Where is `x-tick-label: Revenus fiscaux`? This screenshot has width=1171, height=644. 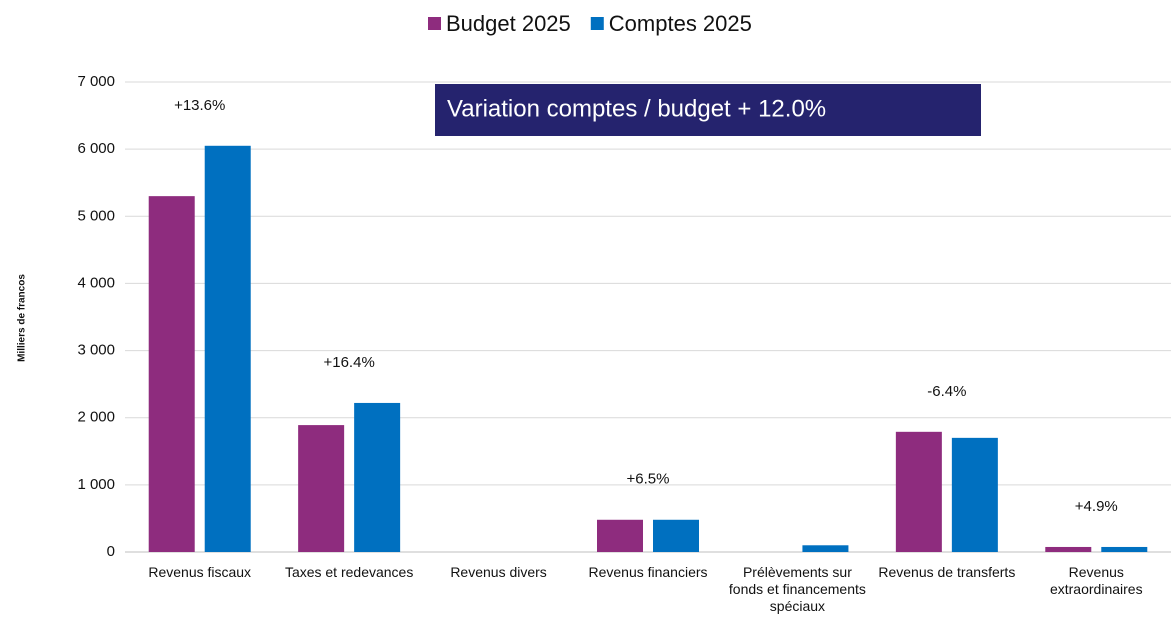
x-tick-label: Revenus fiscaux is located at coordinates (200, 572).